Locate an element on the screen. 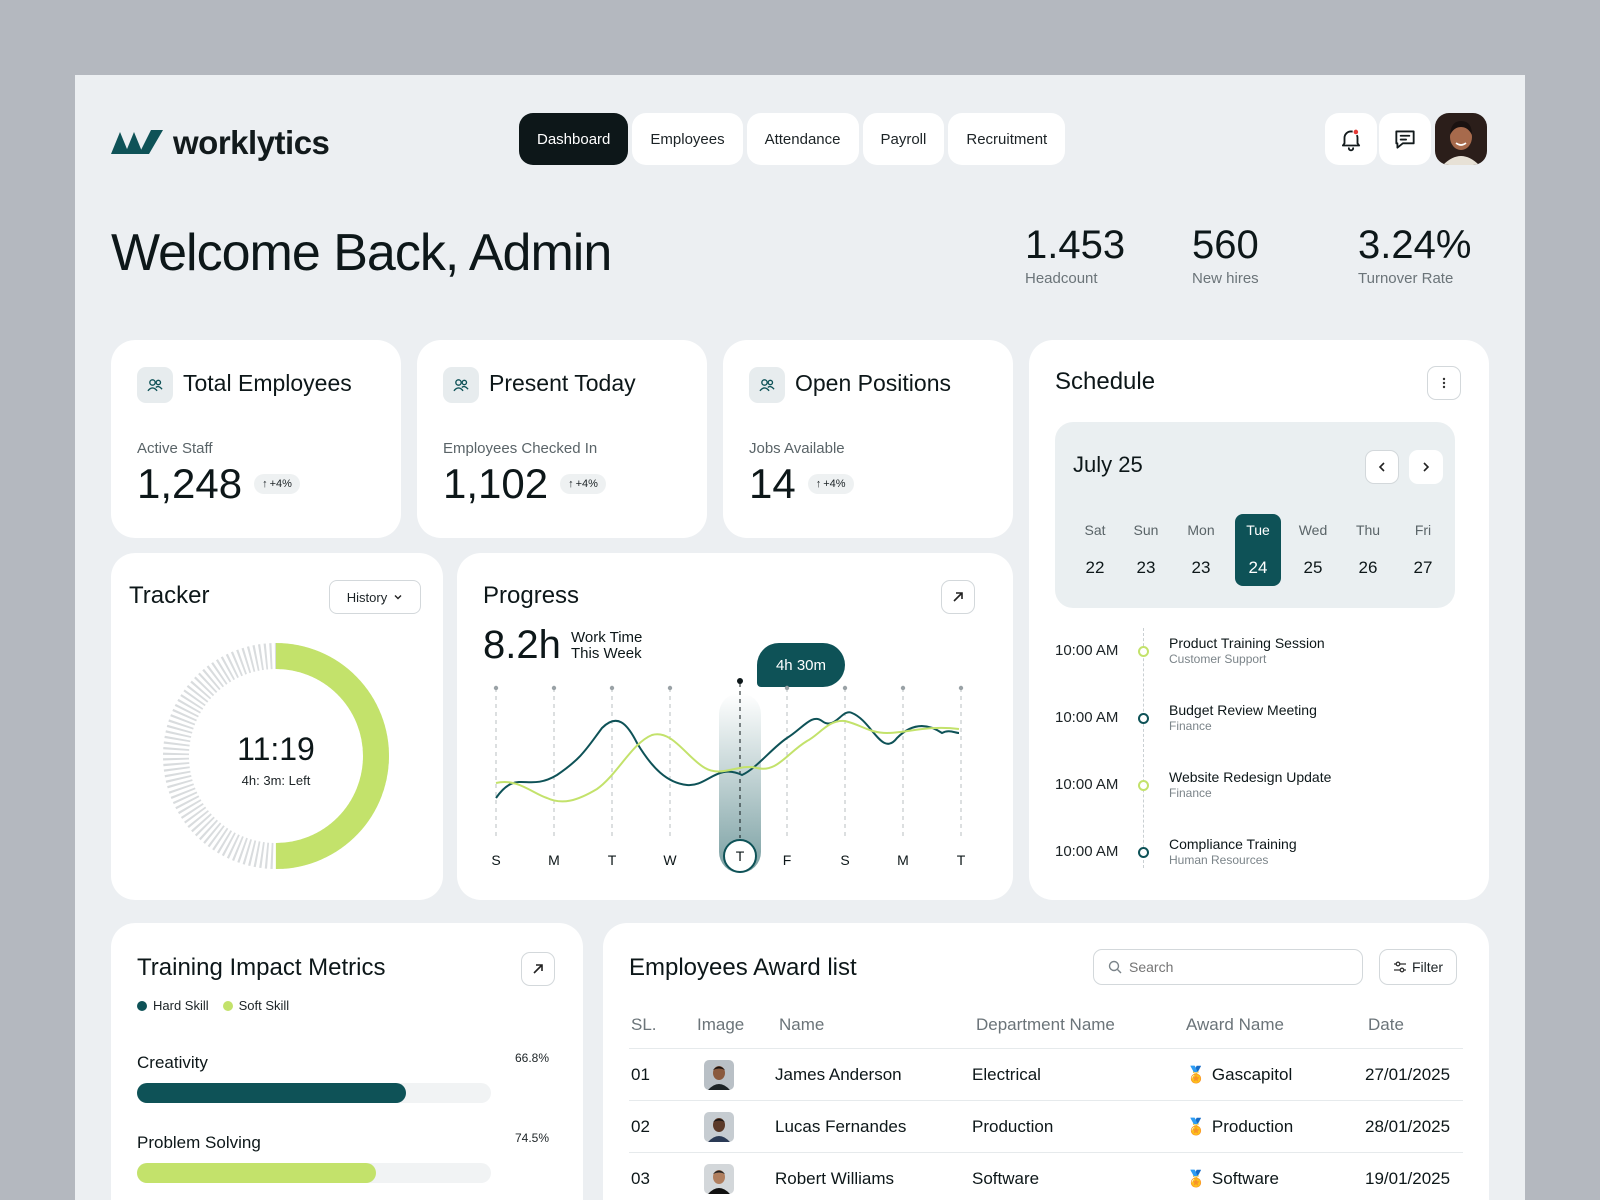 This screenshot has height=1200, width=1600. nav-tab-recruitment: Recruitment is located at coordinates (1007, 139).